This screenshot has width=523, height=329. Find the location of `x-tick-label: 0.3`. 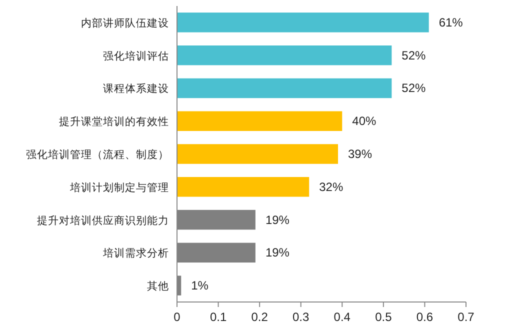

x-tick-label: 0.3 is located at coordinates (301, 317).